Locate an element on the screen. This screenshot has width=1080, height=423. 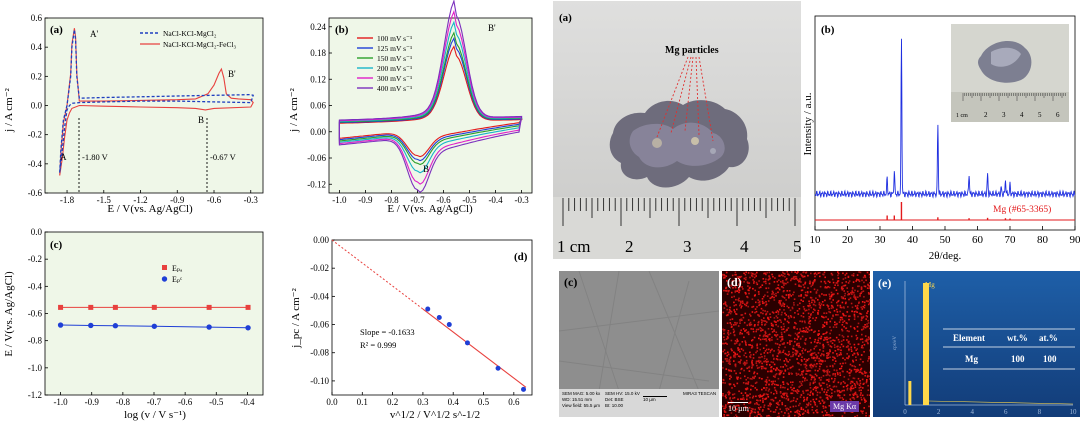
x-tick-label: -1.5 is located at coordinates (104, 200).